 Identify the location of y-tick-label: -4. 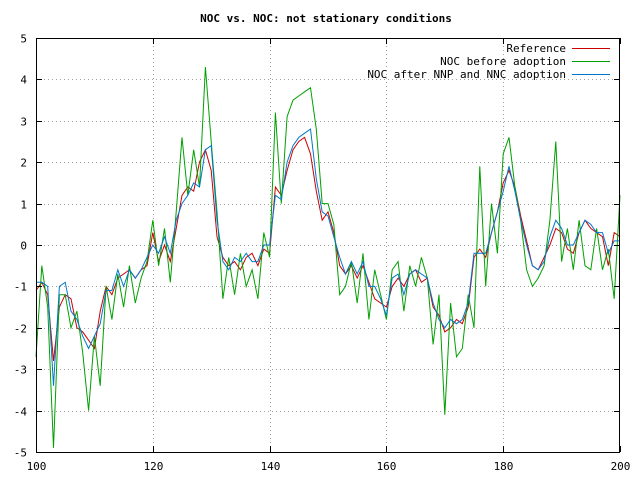
(21, 412).